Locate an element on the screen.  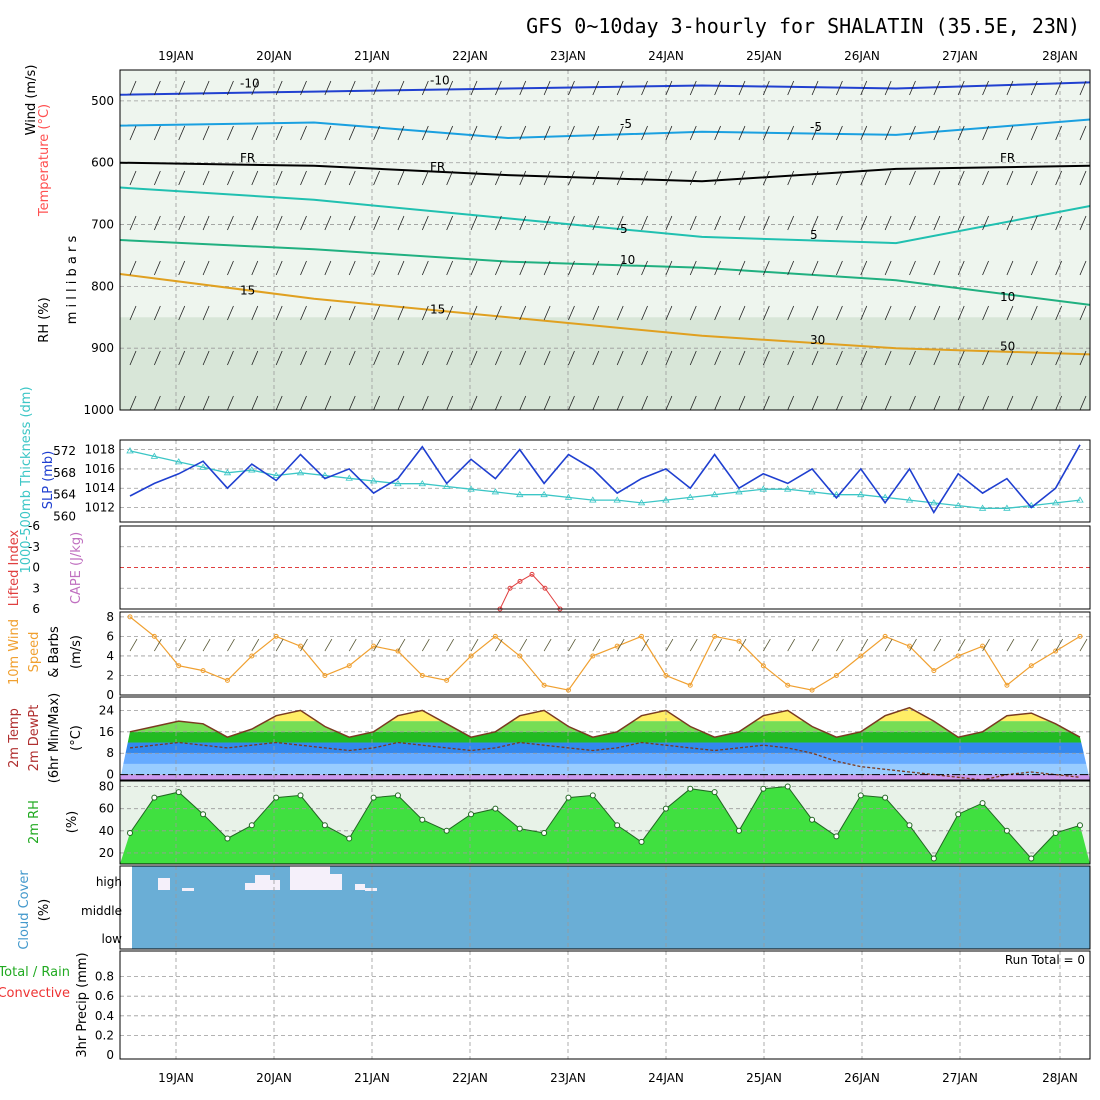
isotherm-label: -5 is located at coordinates (816, 127).